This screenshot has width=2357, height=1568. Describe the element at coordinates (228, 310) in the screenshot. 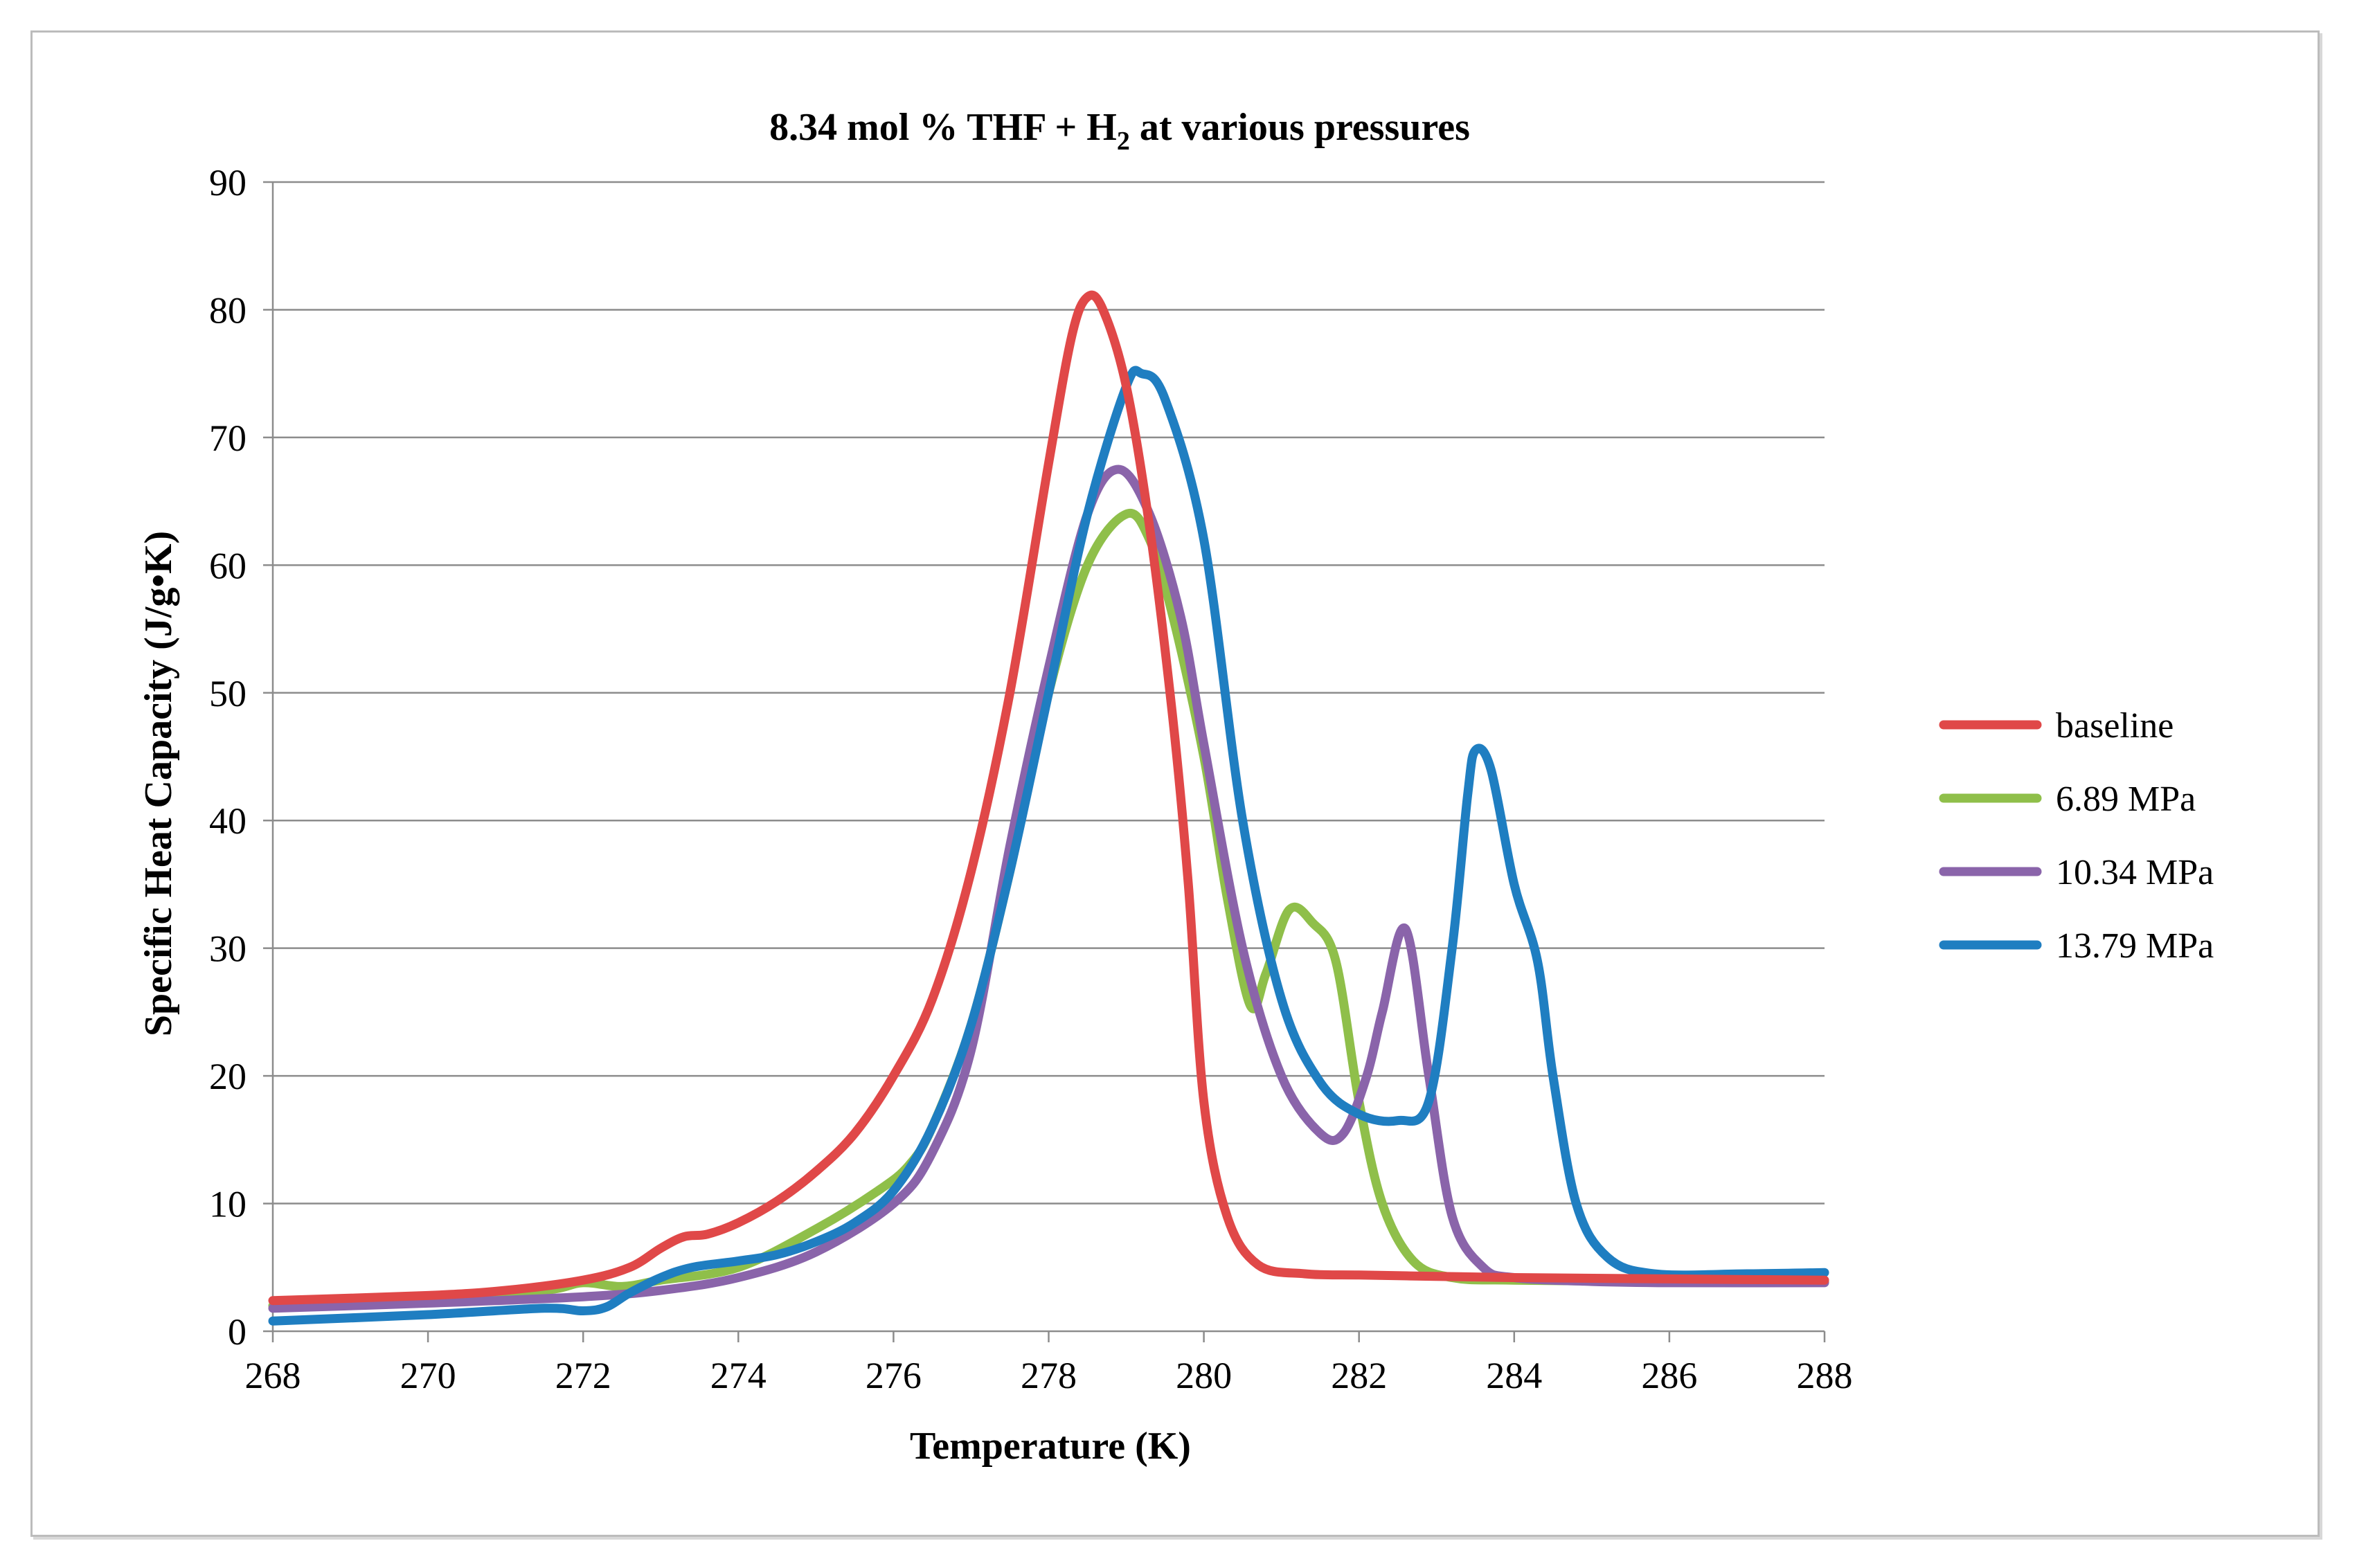

I see `y-tick-label: 80` at that location.